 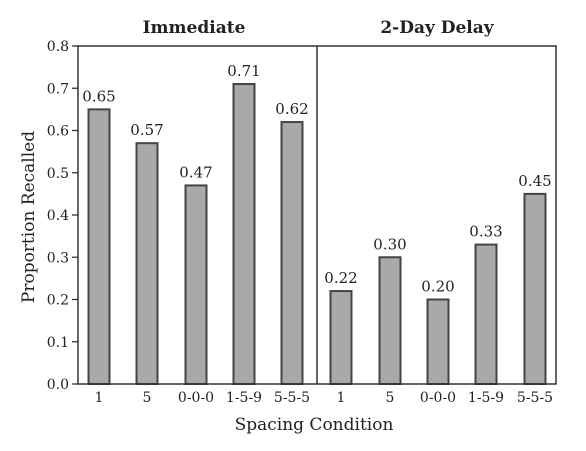 What do you see at coordinates (98, 96) in the screenshot?
I see `bar-value-label: 0.65` at bounding box center [98, 96].